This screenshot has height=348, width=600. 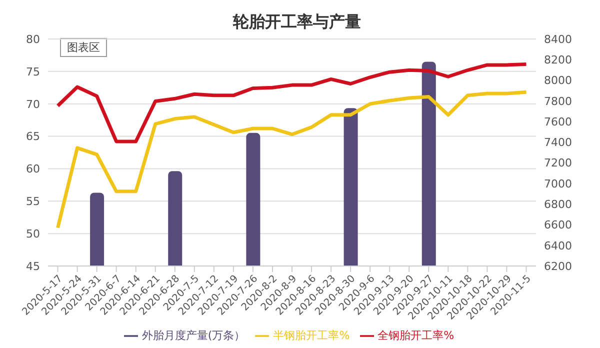 What do you see at coordinates (311, 335) in the screenshot?
I see `legend-label: 半钢胎开工率%` at bounding box center [311, 335].